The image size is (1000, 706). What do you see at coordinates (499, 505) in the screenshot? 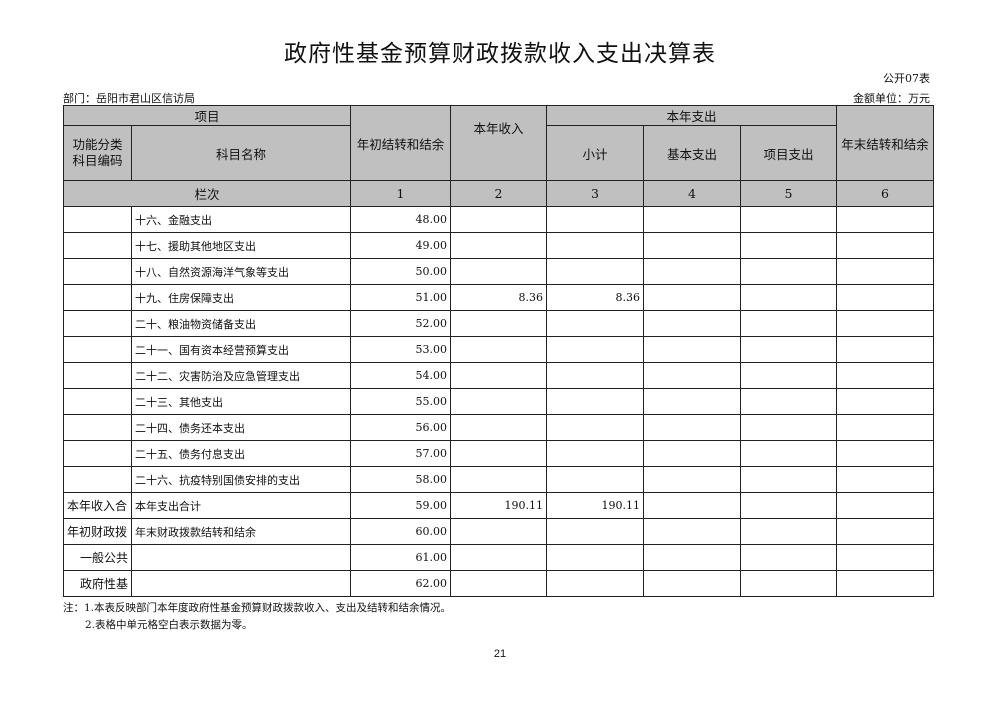
I see `cell-d: 190.11` at bounding box center [499, 505].